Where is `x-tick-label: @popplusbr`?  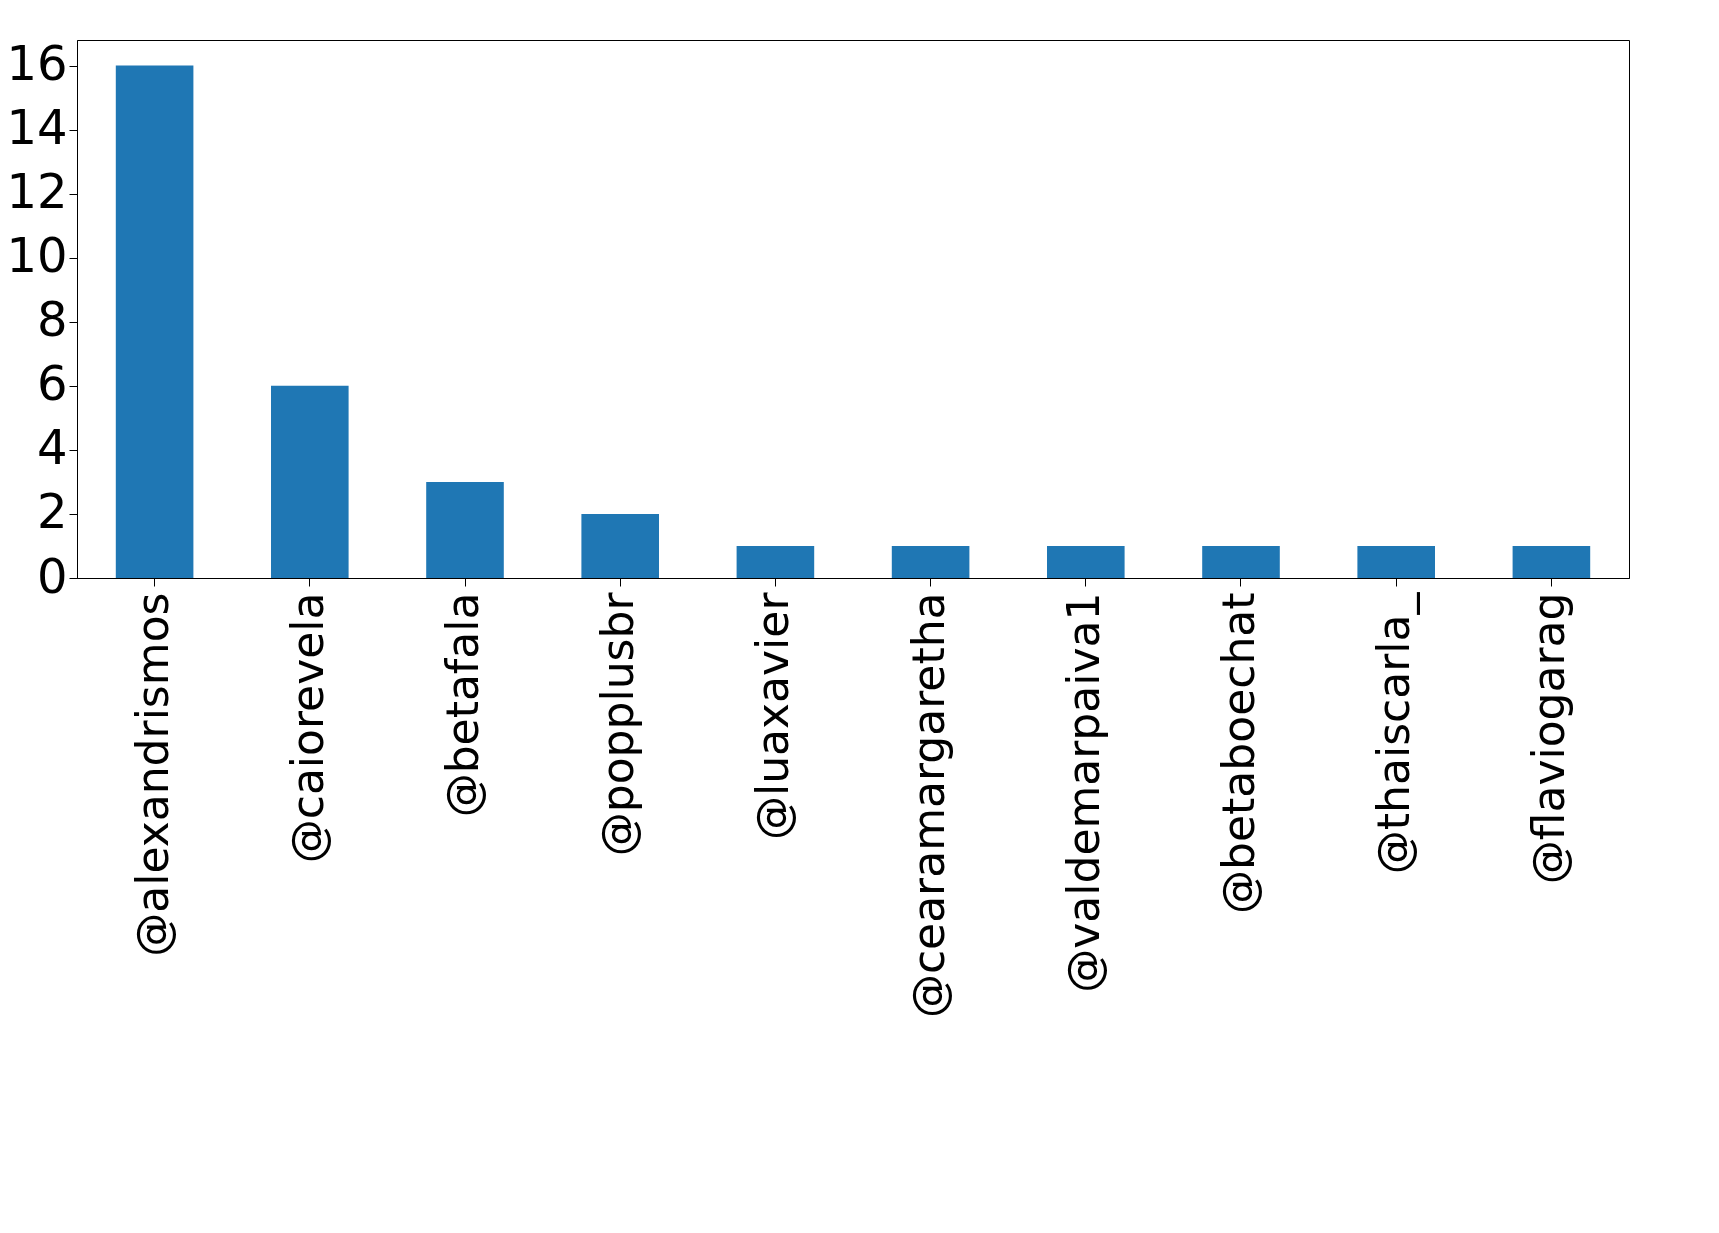 x-tick-label: @popplusbr is located at coordinates (618, 724).